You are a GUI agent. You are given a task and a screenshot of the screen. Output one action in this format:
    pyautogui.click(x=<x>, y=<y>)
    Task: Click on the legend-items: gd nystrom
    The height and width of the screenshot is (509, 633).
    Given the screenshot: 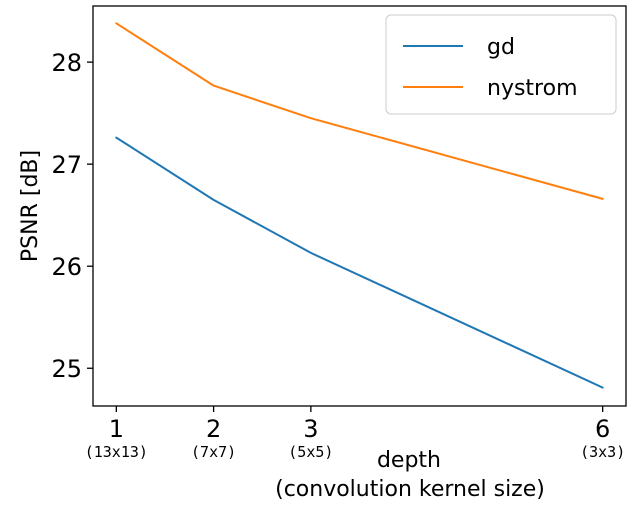 What is the action you would take?
    pyautogui.click(x=490, y=68)
    